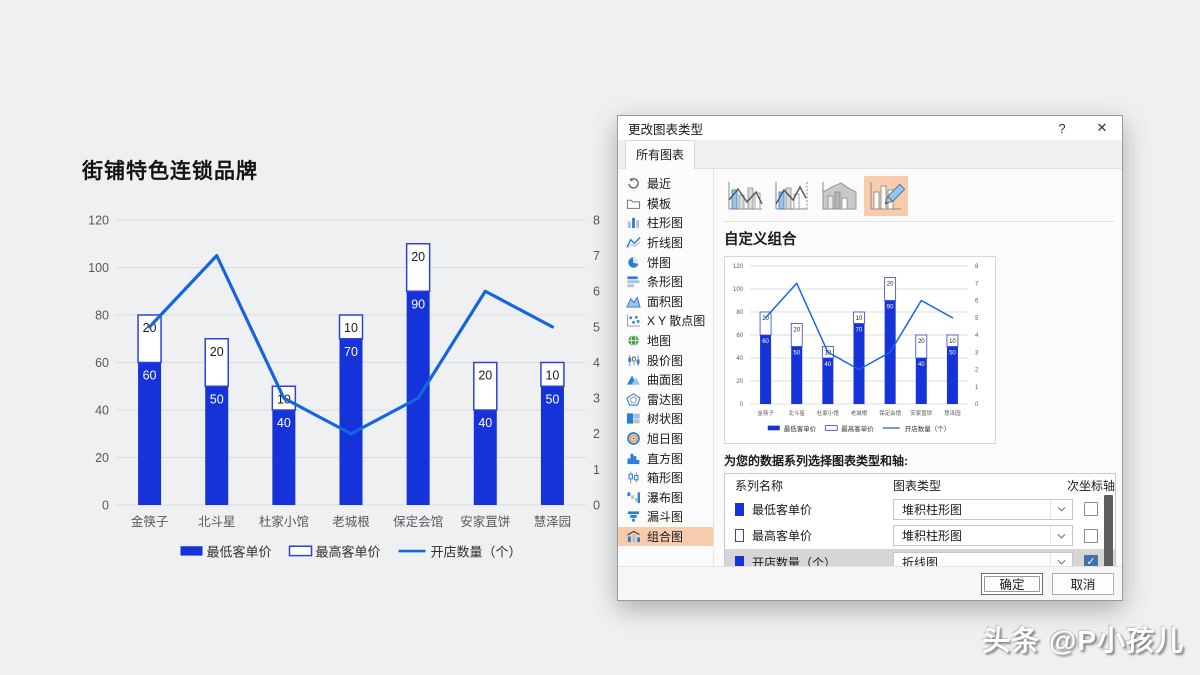 The image size is (1200, 675). I want to click on svg-text: 70, so click(351, 352).